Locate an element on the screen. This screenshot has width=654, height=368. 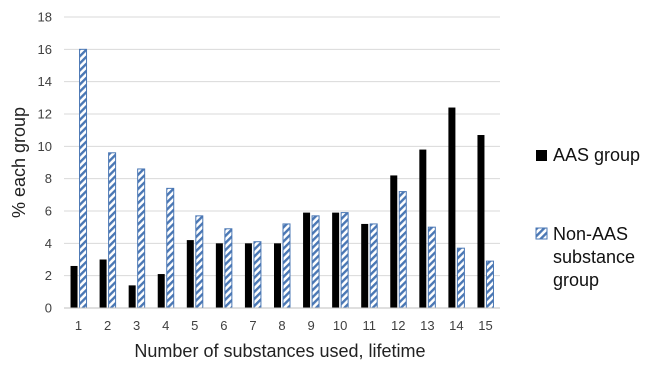
y-tick-label: 2 is located at coordinates (48, 275).